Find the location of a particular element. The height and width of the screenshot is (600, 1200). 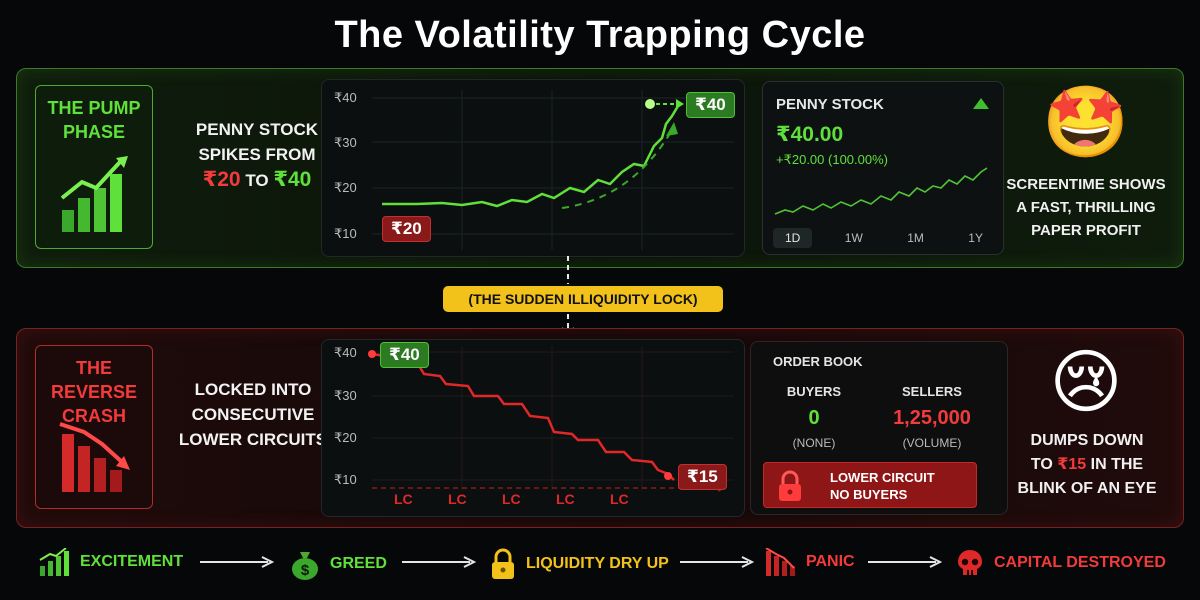

lock-icon is located at coordinates (790, 485).